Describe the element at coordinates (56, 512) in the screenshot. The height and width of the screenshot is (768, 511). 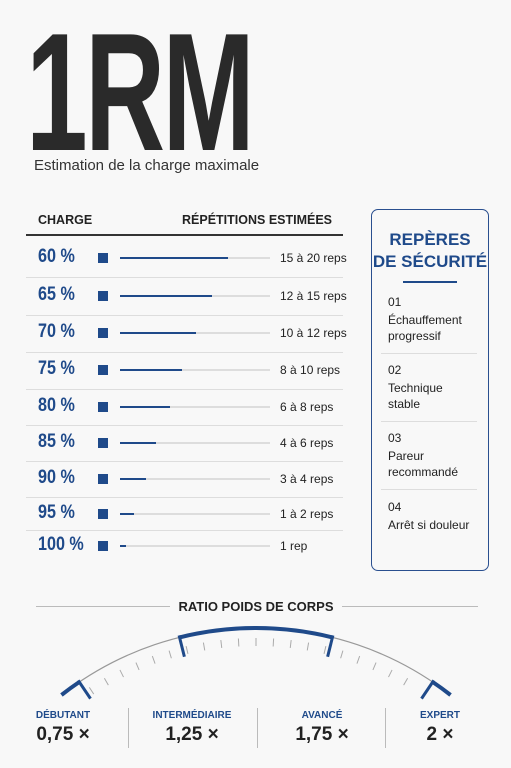
I see `charge: 95 %` at that location.